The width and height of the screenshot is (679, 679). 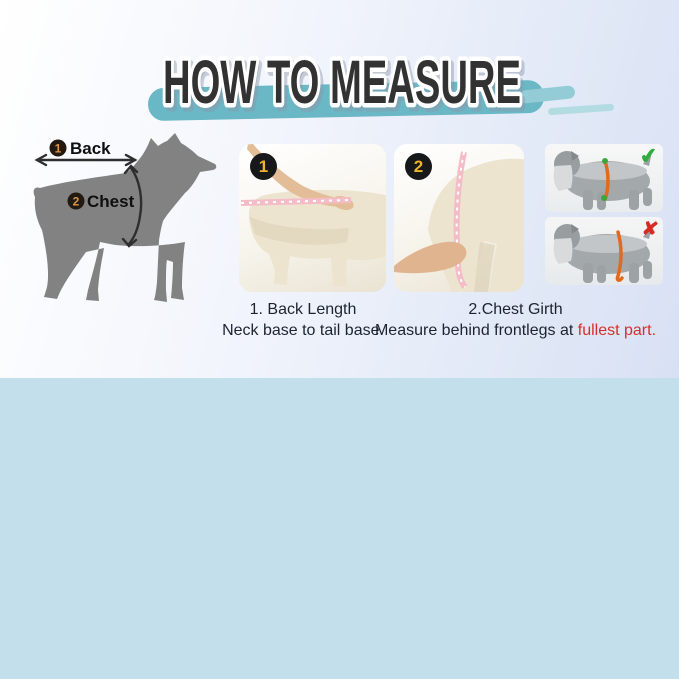 I want to click on caption-back-desc: Neck base to tail base., so click(x=303, y=330).